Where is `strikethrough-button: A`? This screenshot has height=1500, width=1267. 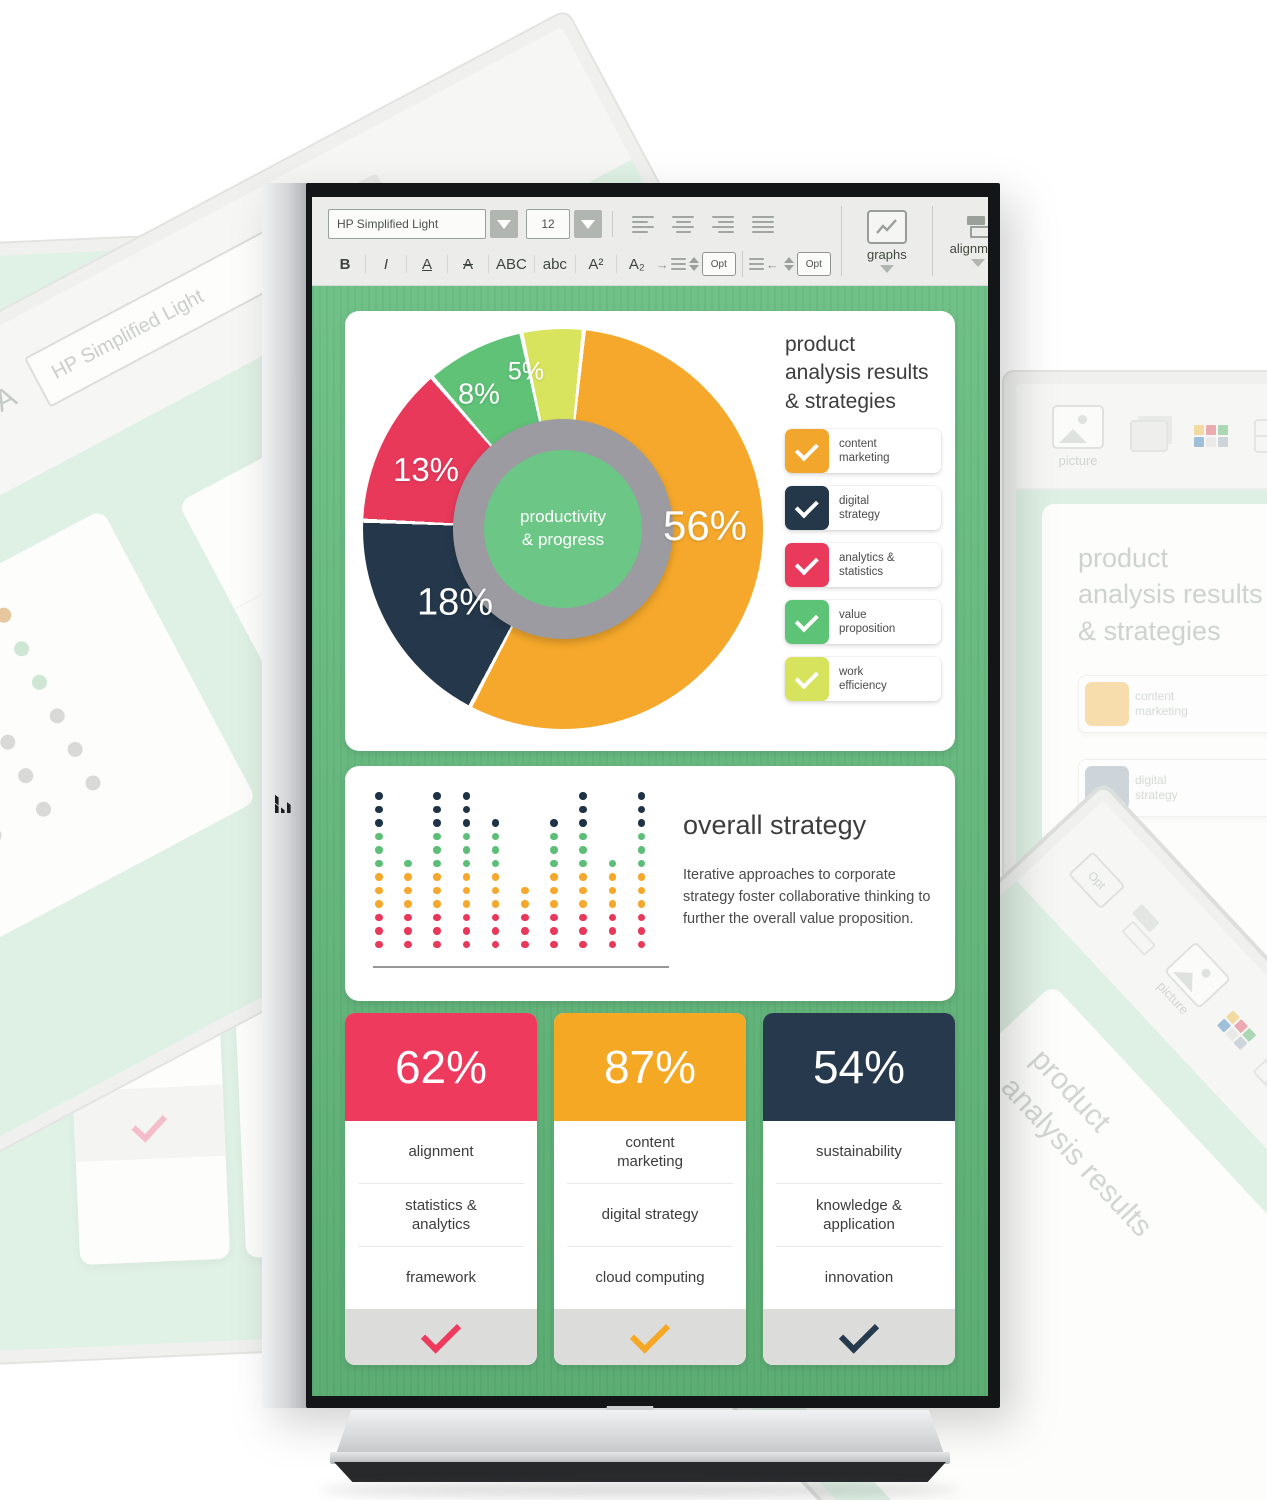 strikethrough-button: A is located at coordinates (467, 264).